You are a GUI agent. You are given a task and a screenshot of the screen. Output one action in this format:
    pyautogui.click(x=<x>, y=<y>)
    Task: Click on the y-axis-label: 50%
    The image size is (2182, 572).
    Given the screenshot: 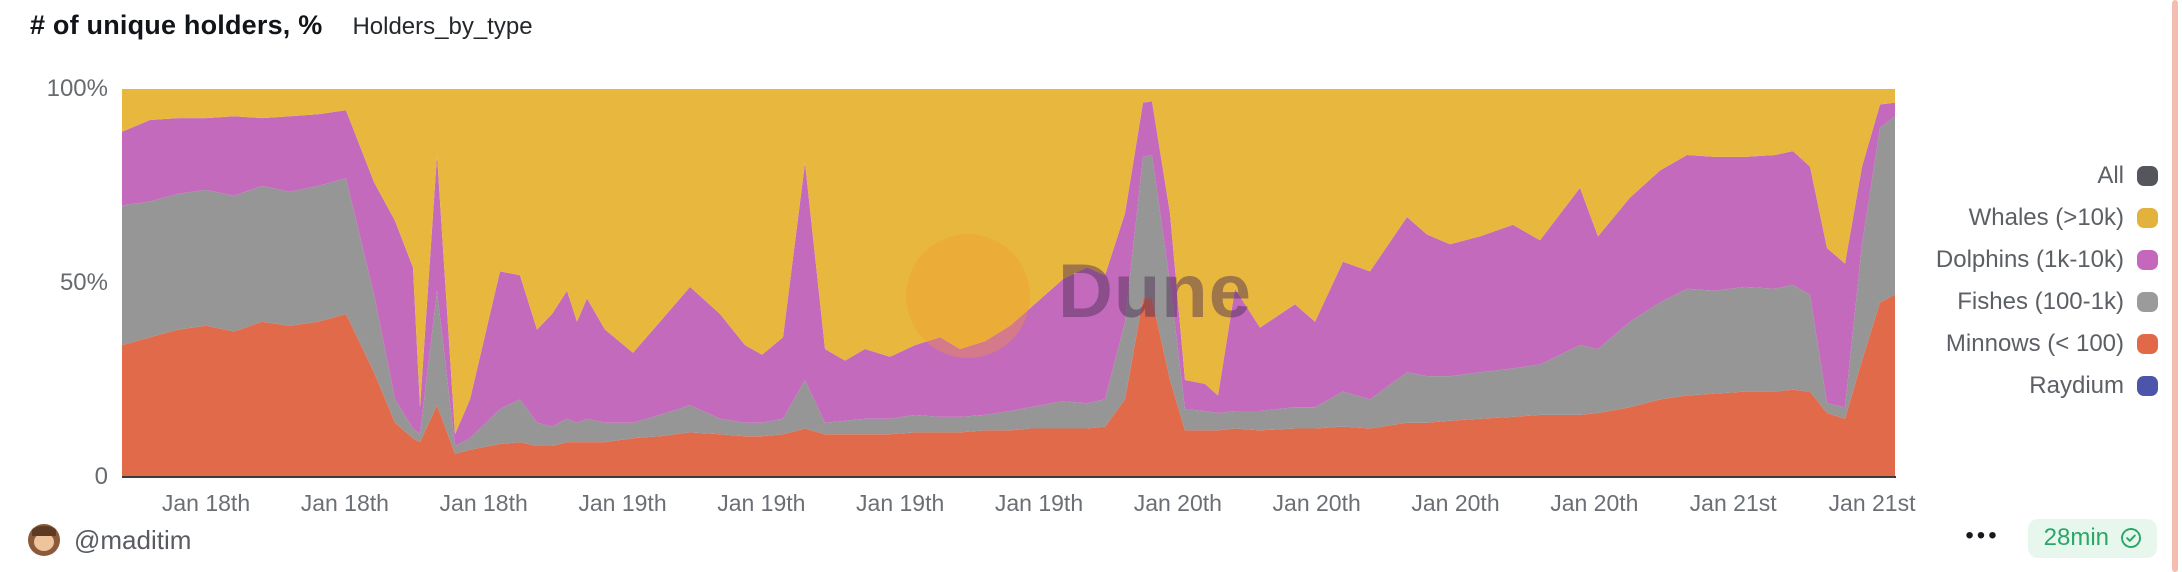 What is the action you would take?
    pyautogui.click(x=83, y=282)
    